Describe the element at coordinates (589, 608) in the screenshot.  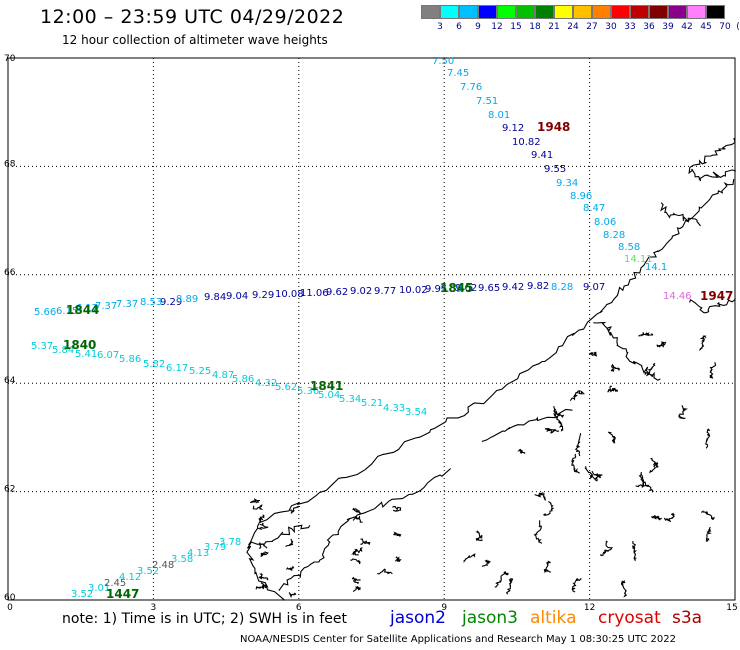
I see `lon-tick-label: 12` at that location.